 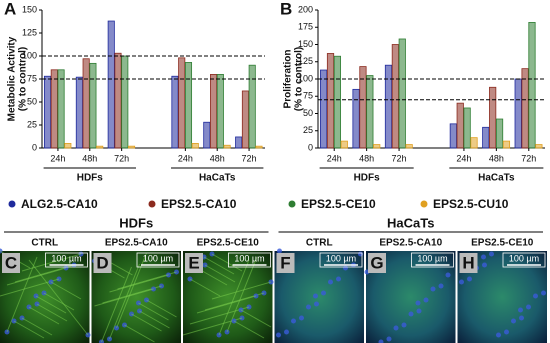 What do you see at coordinates (338, 204) in the screenshot?
I see `legend-label: EPS2.5-CE10` at bounding box center [338, 204].